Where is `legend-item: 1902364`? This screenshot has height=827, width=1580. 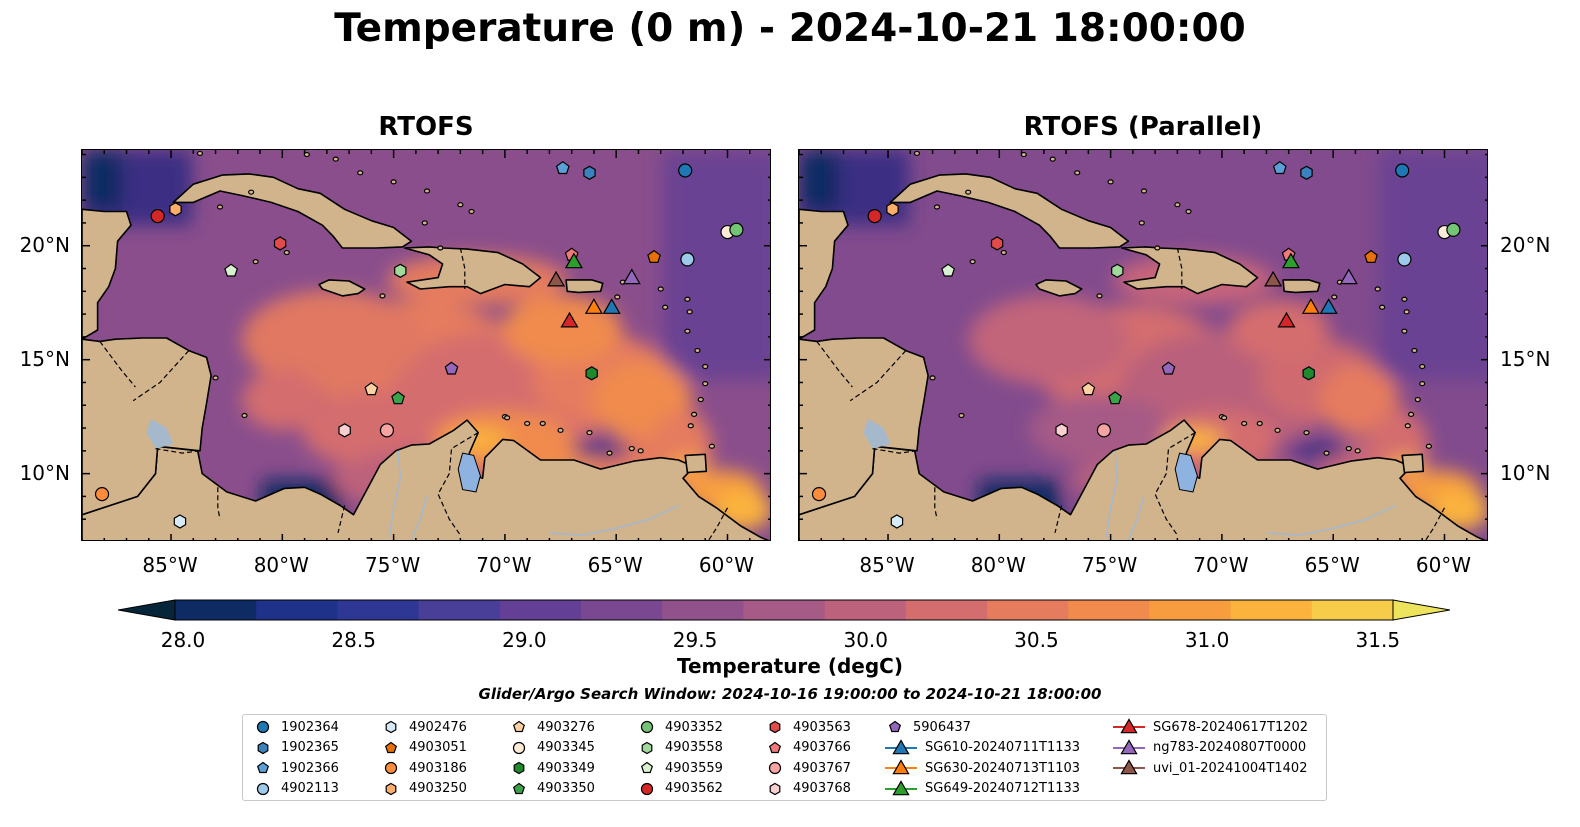 legend-item: 1902364 is located at coordinates (296, 727).